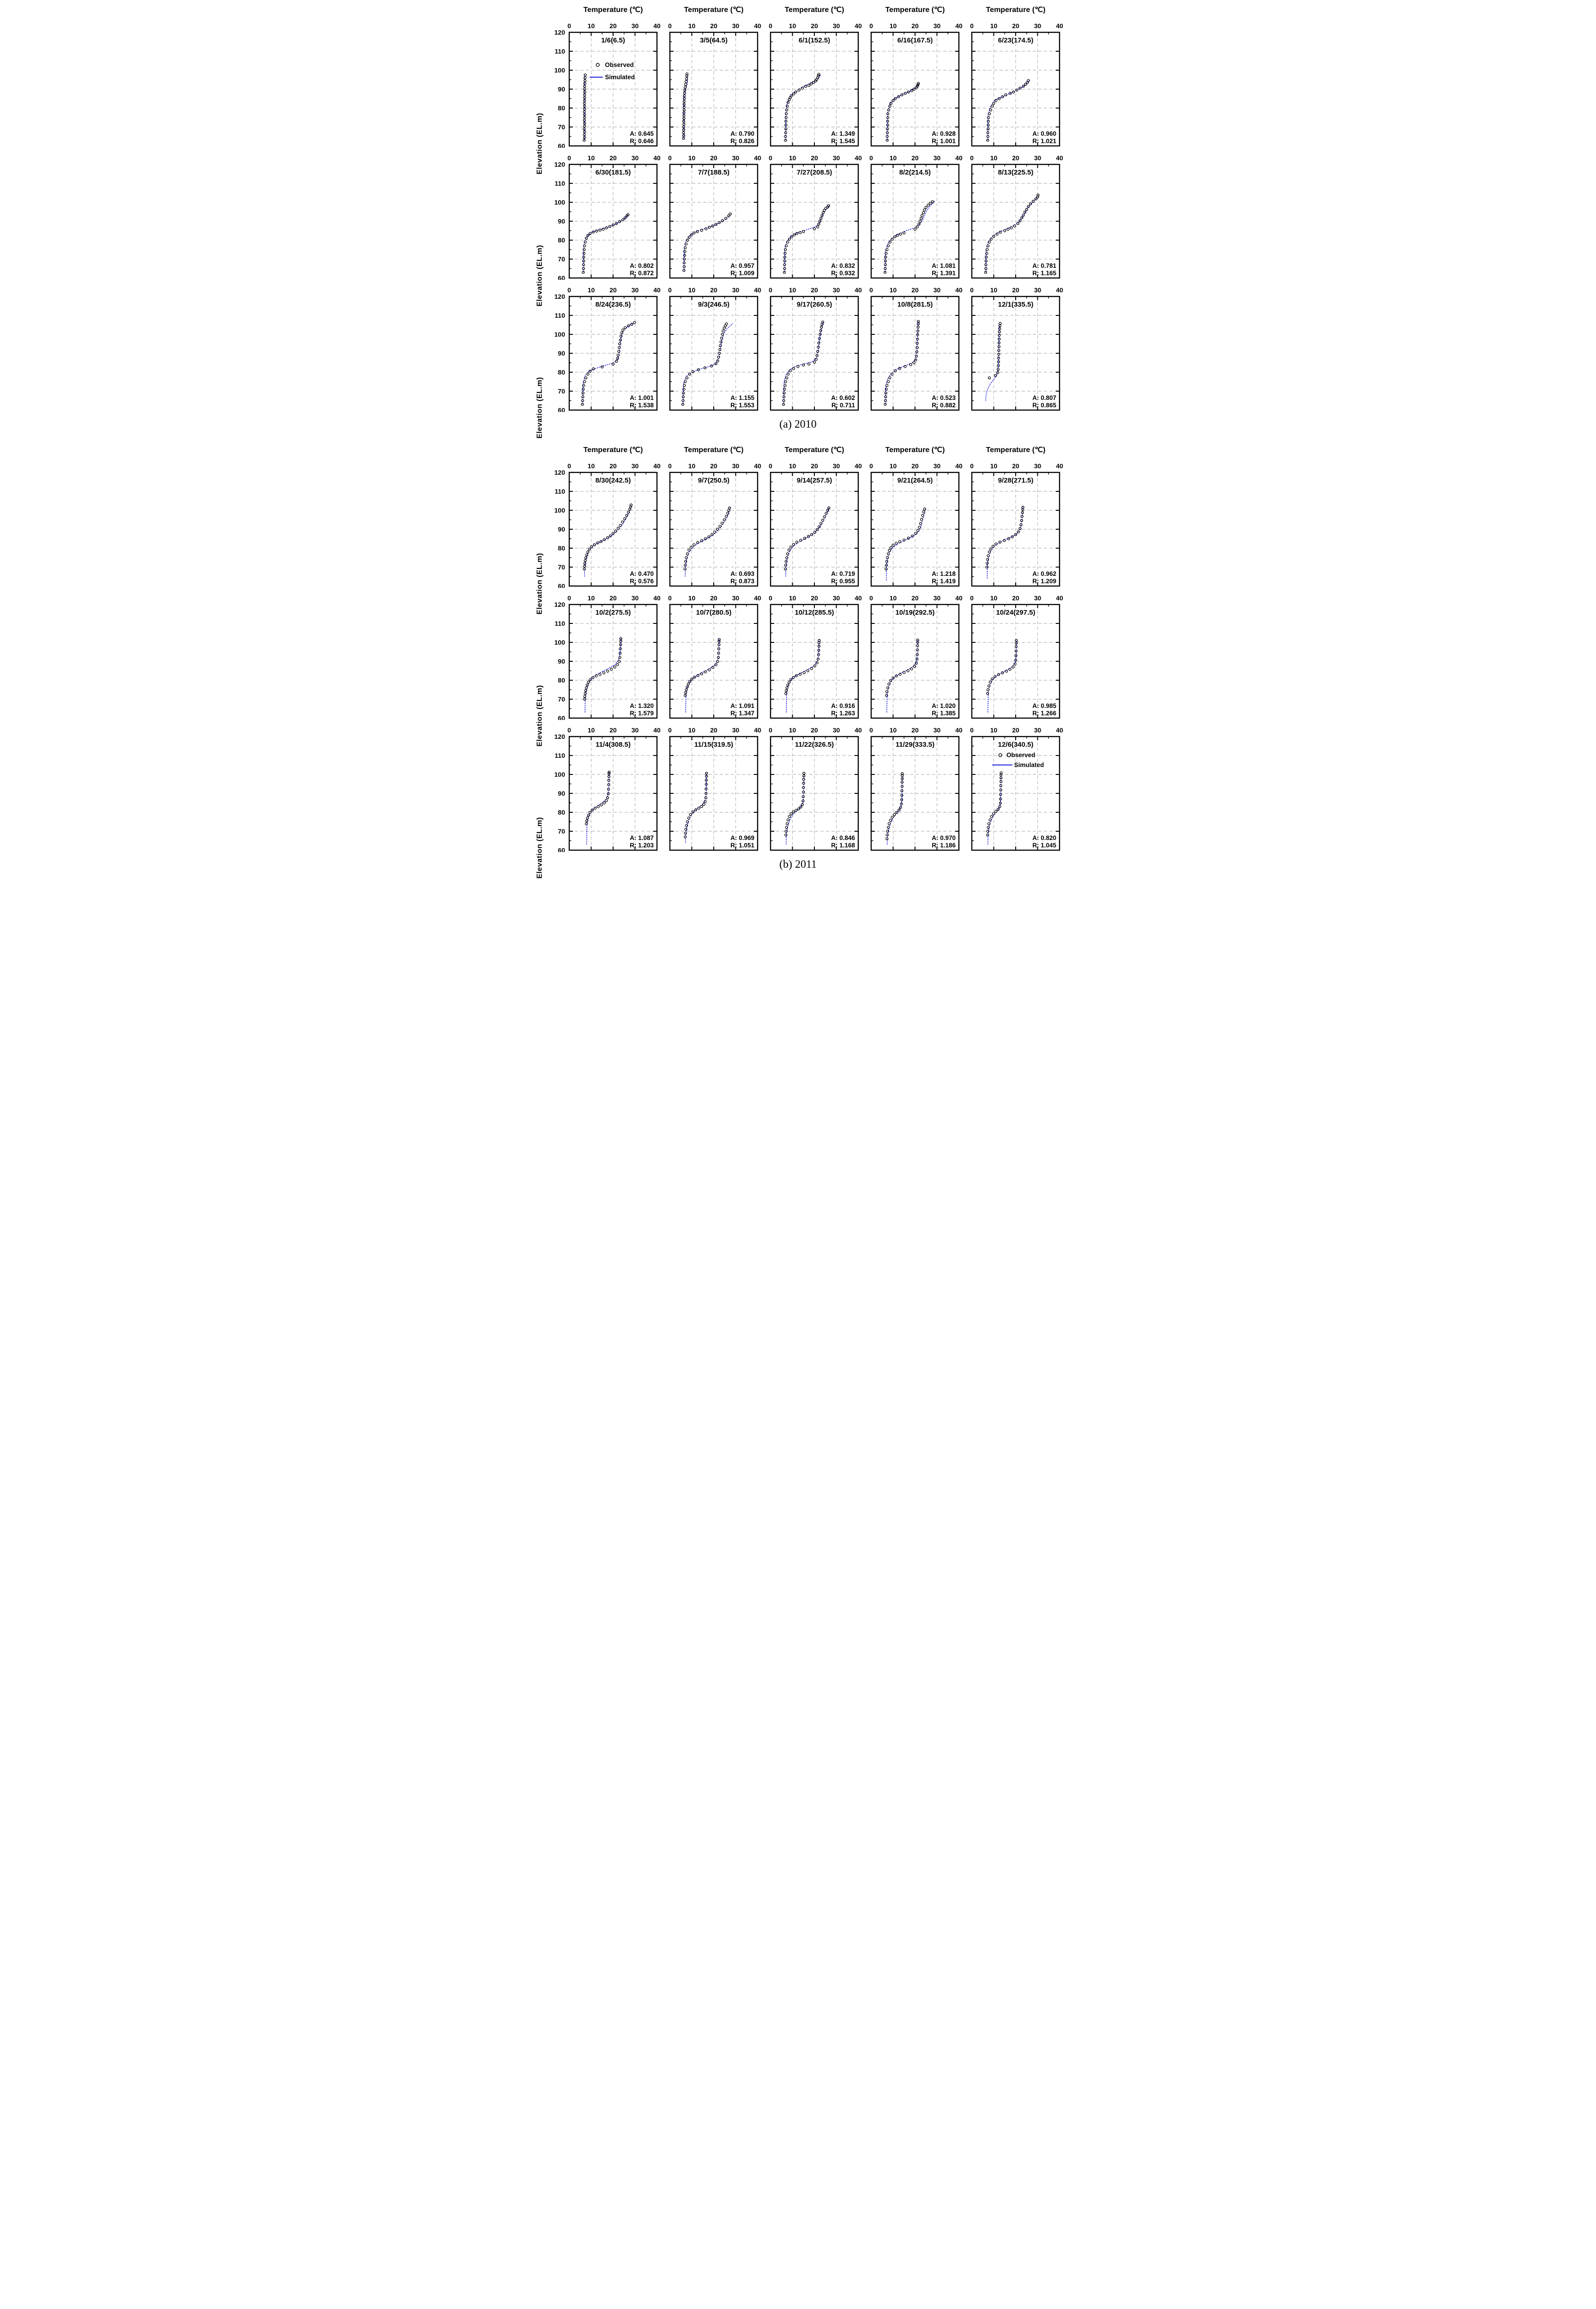  What do you see at coordinates (713, 40) in the screenshot?
I see `axis-text: 3/5(64.5)` at bounding box center [713, 40].